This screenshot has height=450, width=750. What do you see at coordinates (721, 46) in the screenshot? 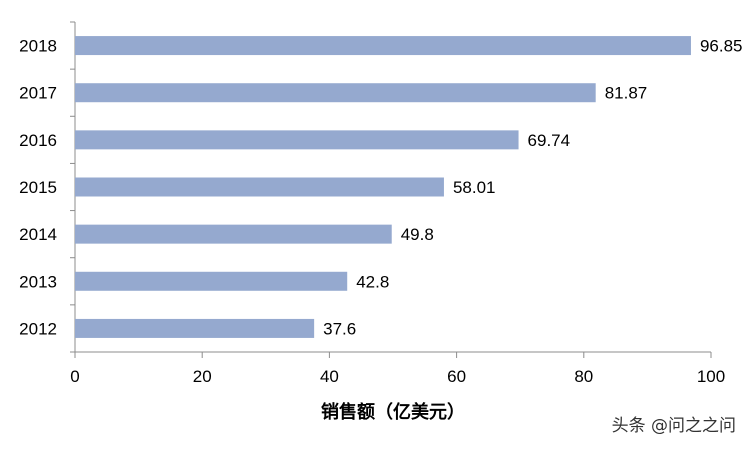
I see `data-label: 96.85` at bounding box center [721, 46].